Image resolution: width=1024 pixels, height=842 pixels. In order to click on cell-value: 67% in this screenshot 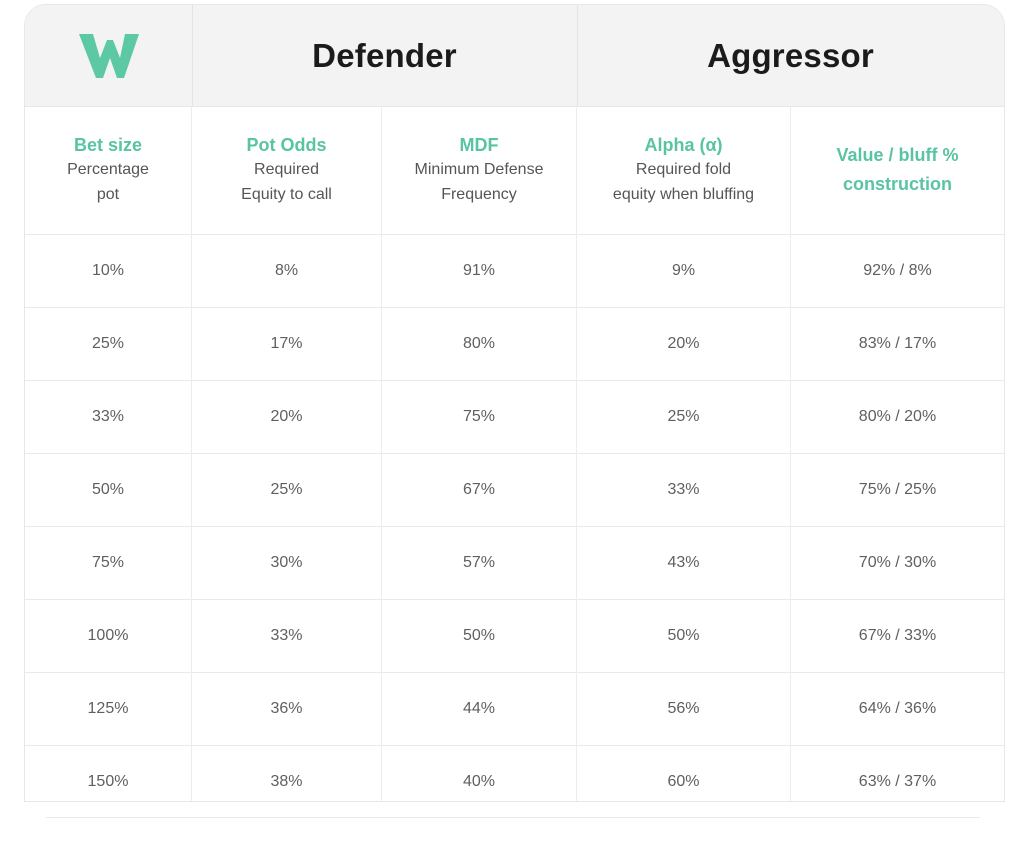, I will do `click(479, 489)`.